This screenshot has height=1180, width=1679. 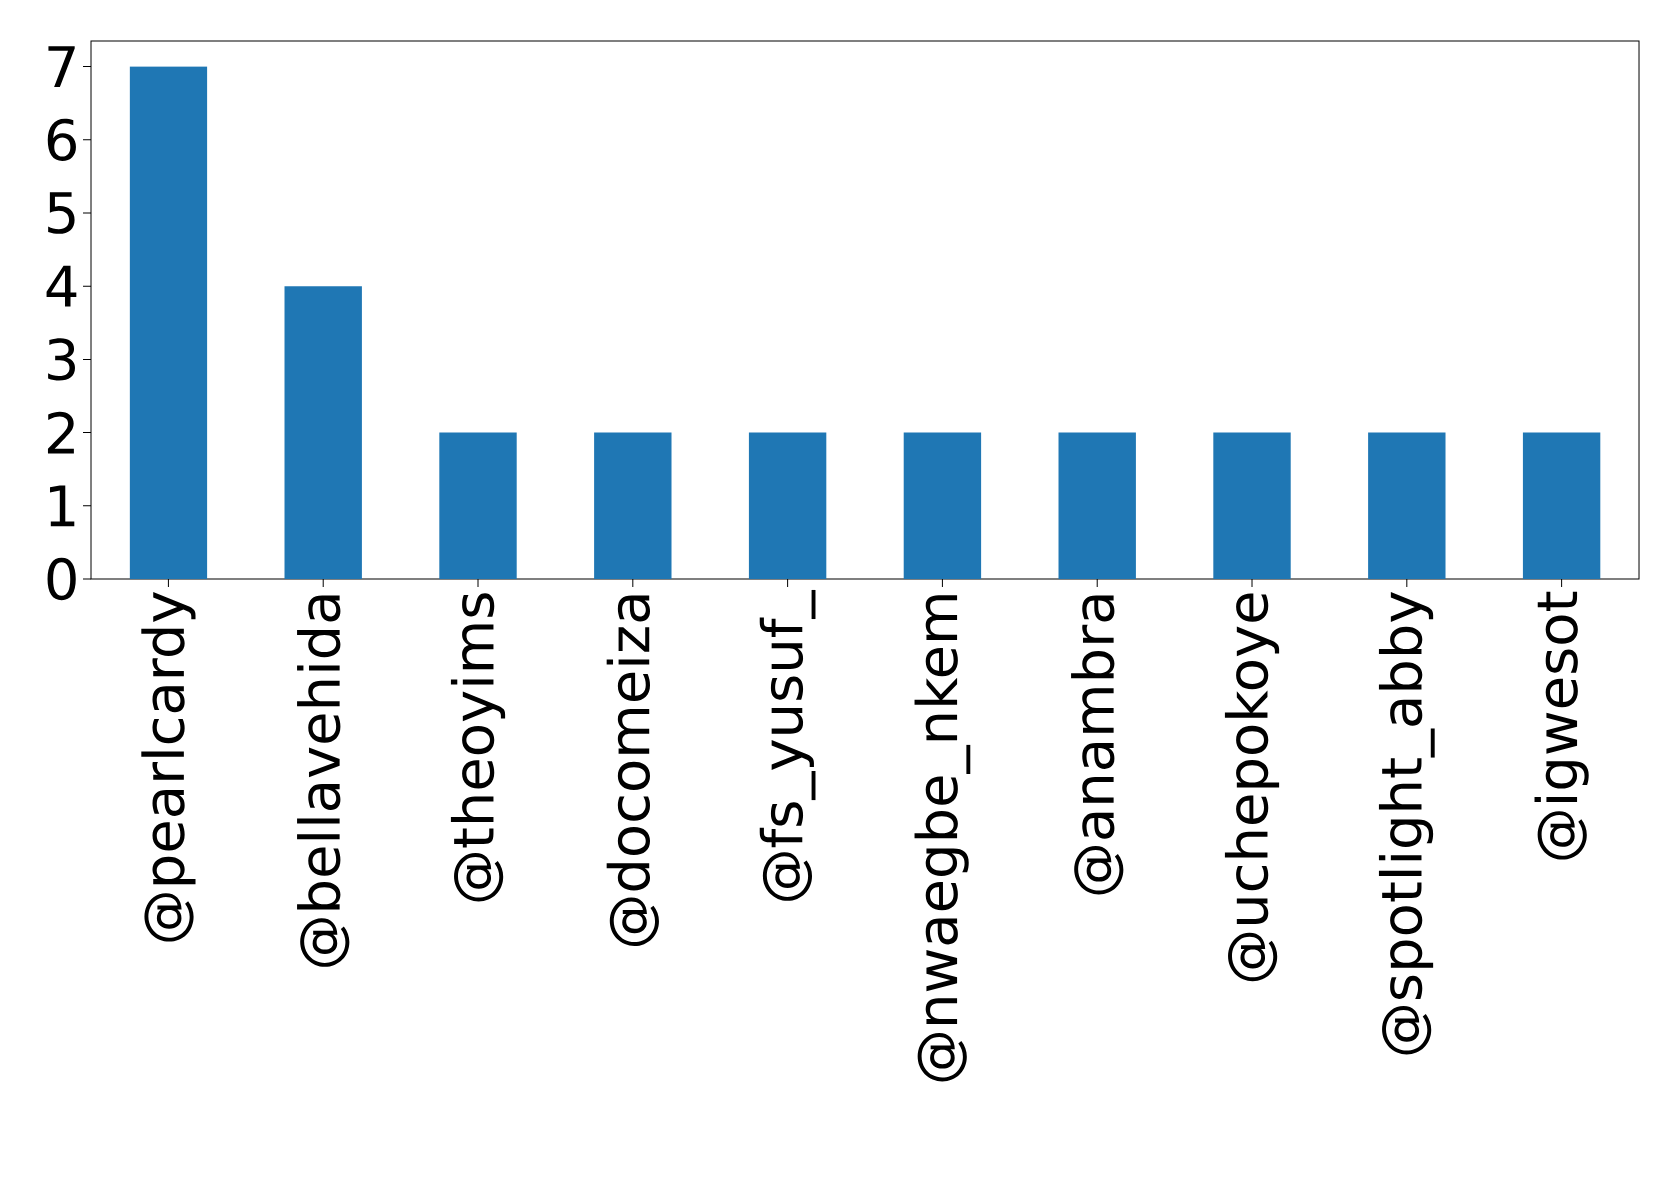 What do you see at coordinates (62, 506) in the screenshot?
I see `y-tick-label: 1` at bounding box center [62, 506].